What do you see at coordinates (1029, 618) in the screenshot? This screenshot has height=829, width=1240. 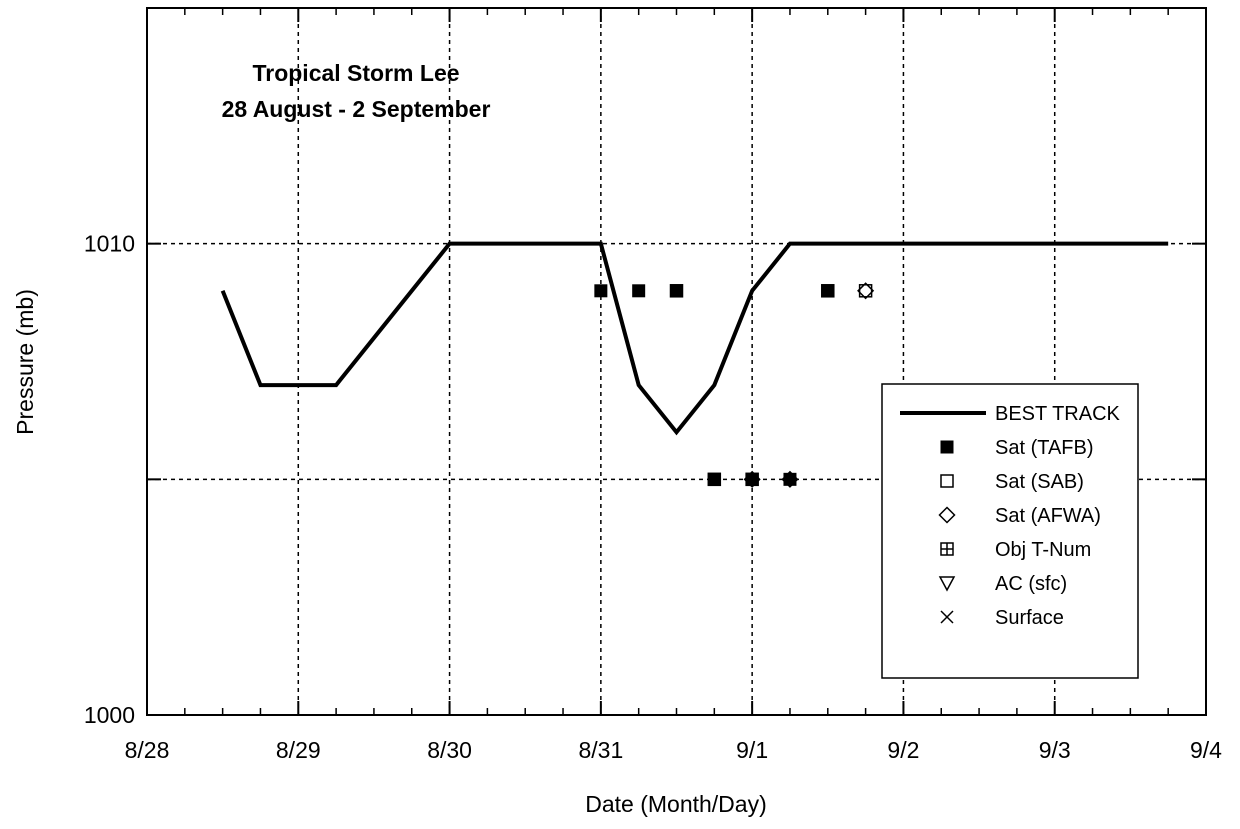 I see `legend-label-surface: Surface` at bounding box center [1029, 618].